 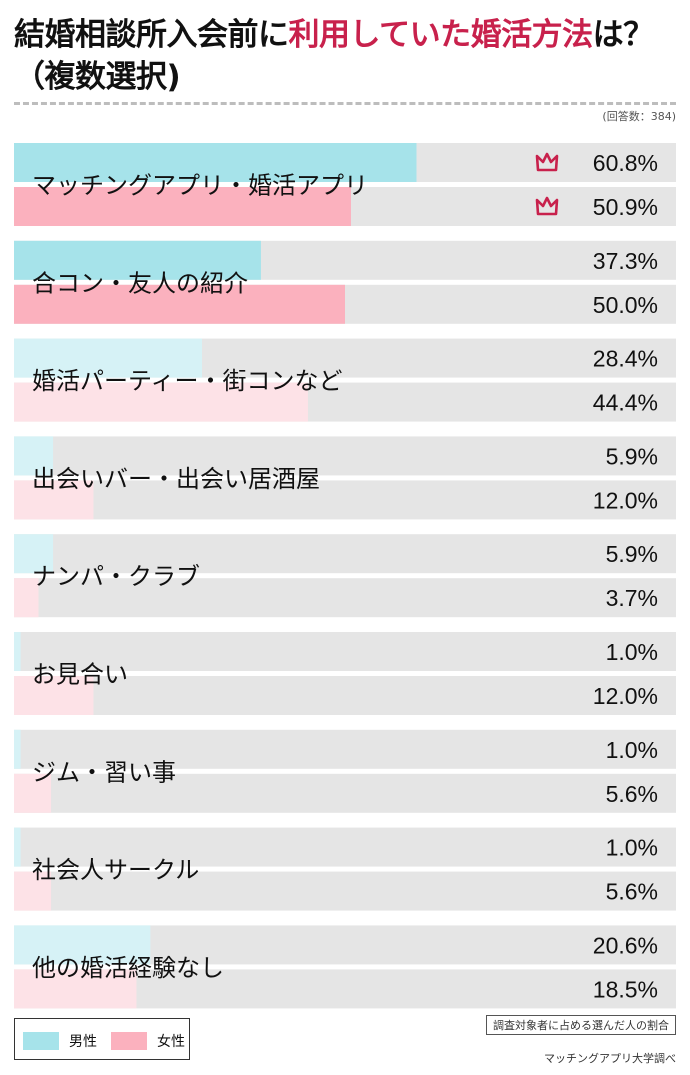 I want to click on title-accent: 利用していた婚活方法, so click(x=441, y=35).